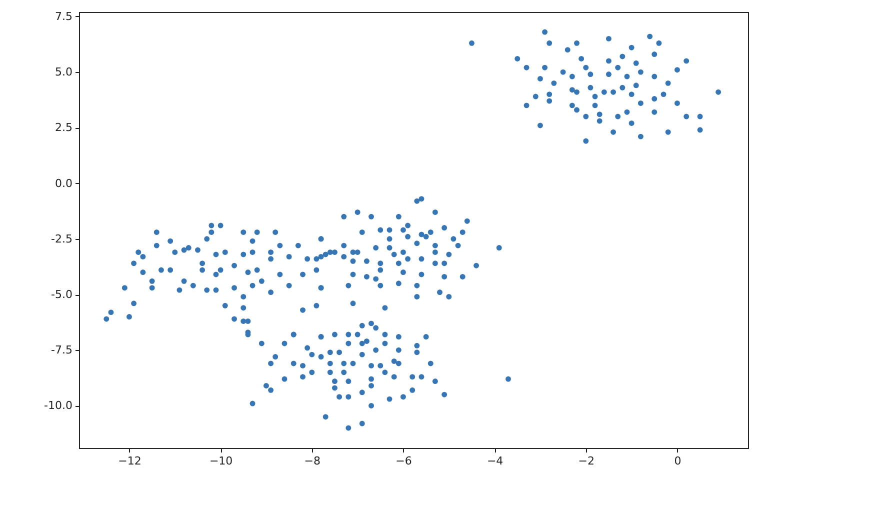 Image resolution: width=876 pixels, height=510 pixels. What do you see at coordinates (495, 461) in the screenshot?
I see `x-tick-label: −4` at bounding box center [495, 461].